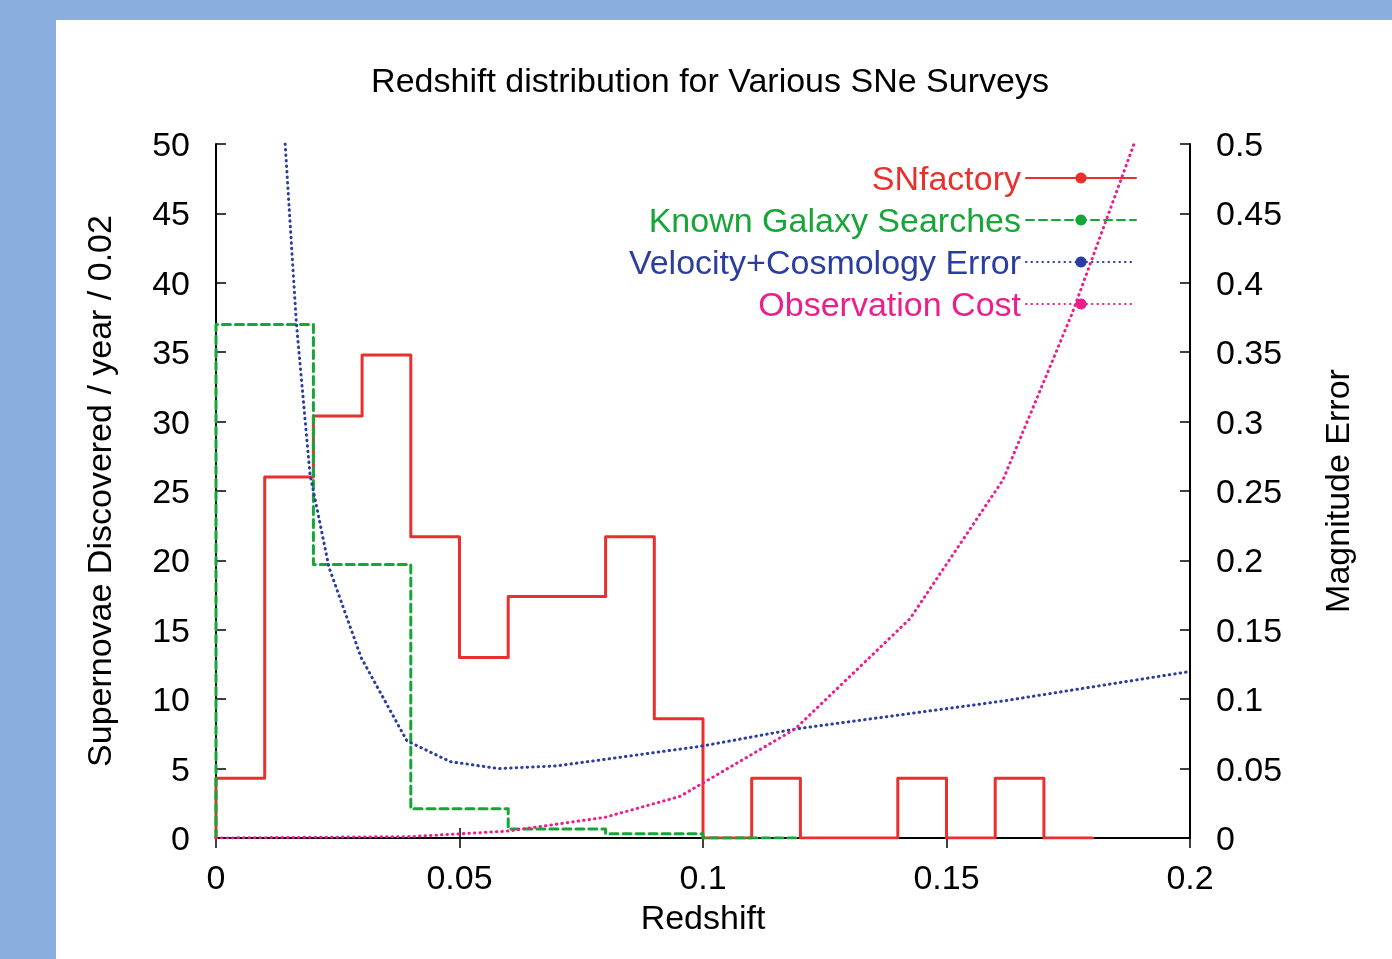 This screenshot has height=959, width=1392. I want to click on y-tick-label: 10, so click(171, 699).